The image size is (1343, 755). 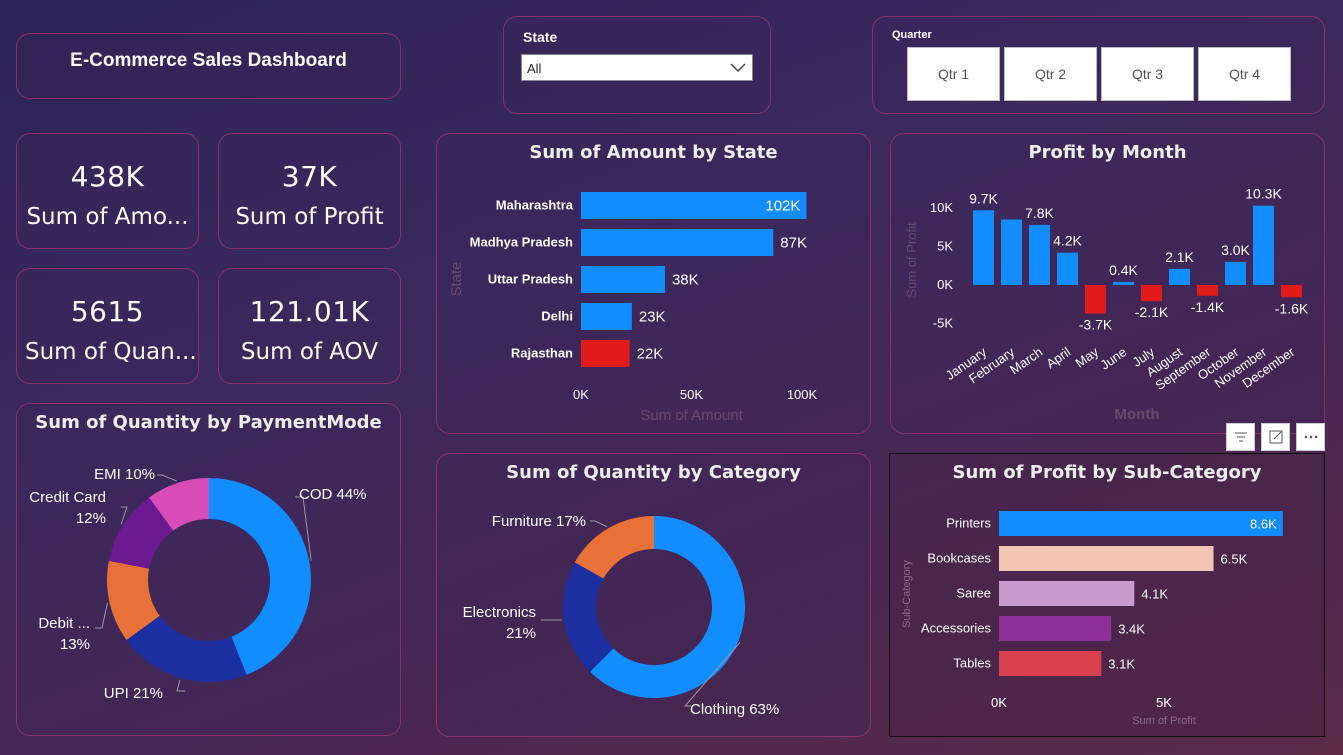 I want to click on data-label: 9.7K, so click(x=983, y=198).